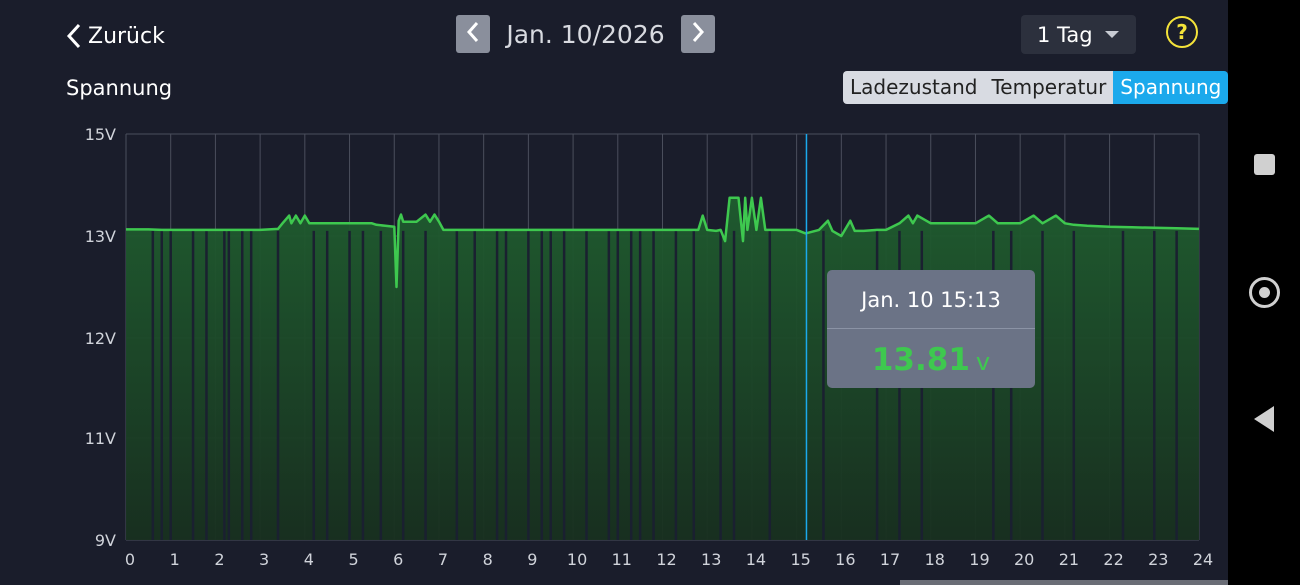 This screenshot has height=585, width=1300. Describe the element at coordinates (1203, 559) in the screenshot. I see `x-tick-label: 24` at that location.